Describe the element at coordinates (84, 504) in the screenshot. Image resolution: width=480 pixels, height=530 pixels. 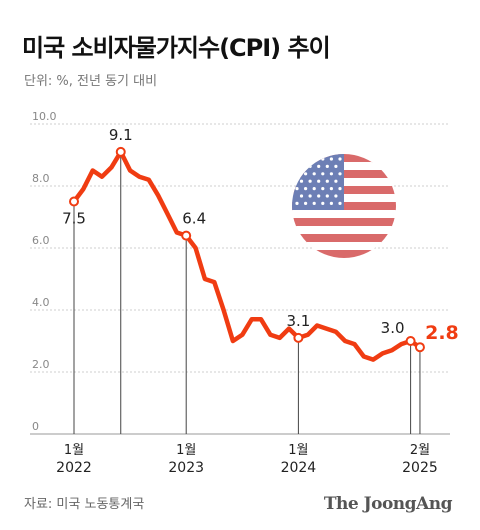
I see `source-note: 자료: 미국 노동통계국` at that location.